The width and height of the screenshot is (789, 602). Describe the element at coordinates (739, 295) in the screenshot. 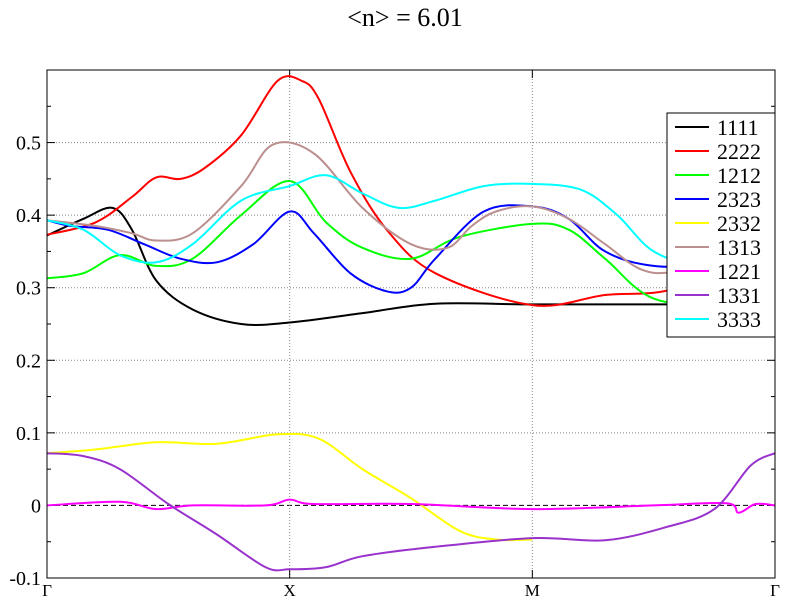

I see `legend-label-1331: 1331` at that location.